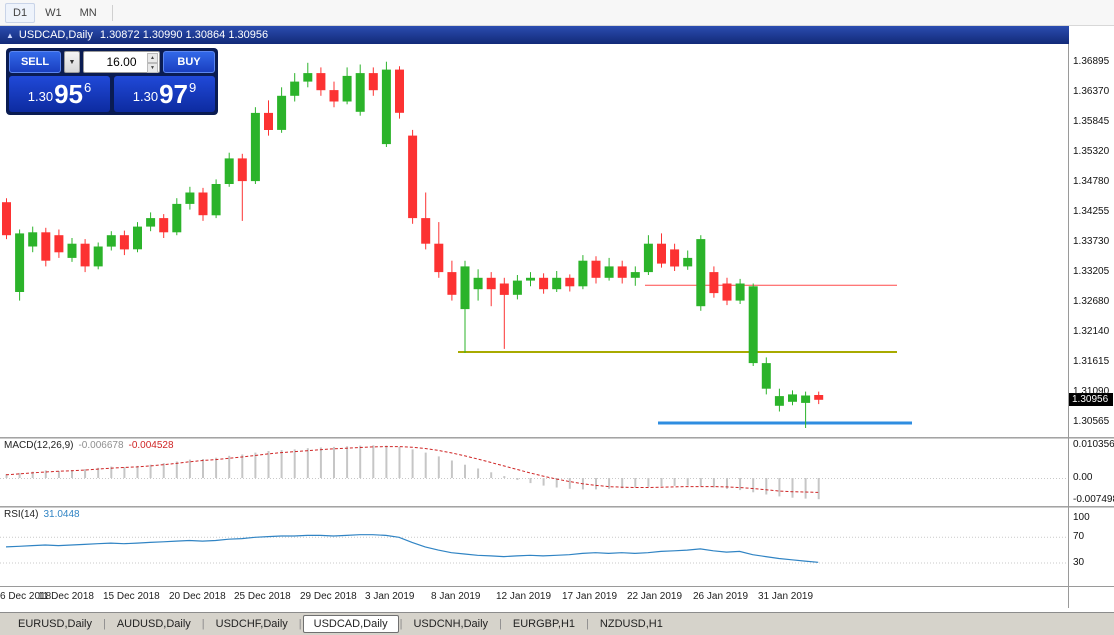 The width and height of the screenshot is (1114, 635). I want to click on sell-button: SELL, so click(35, 62).